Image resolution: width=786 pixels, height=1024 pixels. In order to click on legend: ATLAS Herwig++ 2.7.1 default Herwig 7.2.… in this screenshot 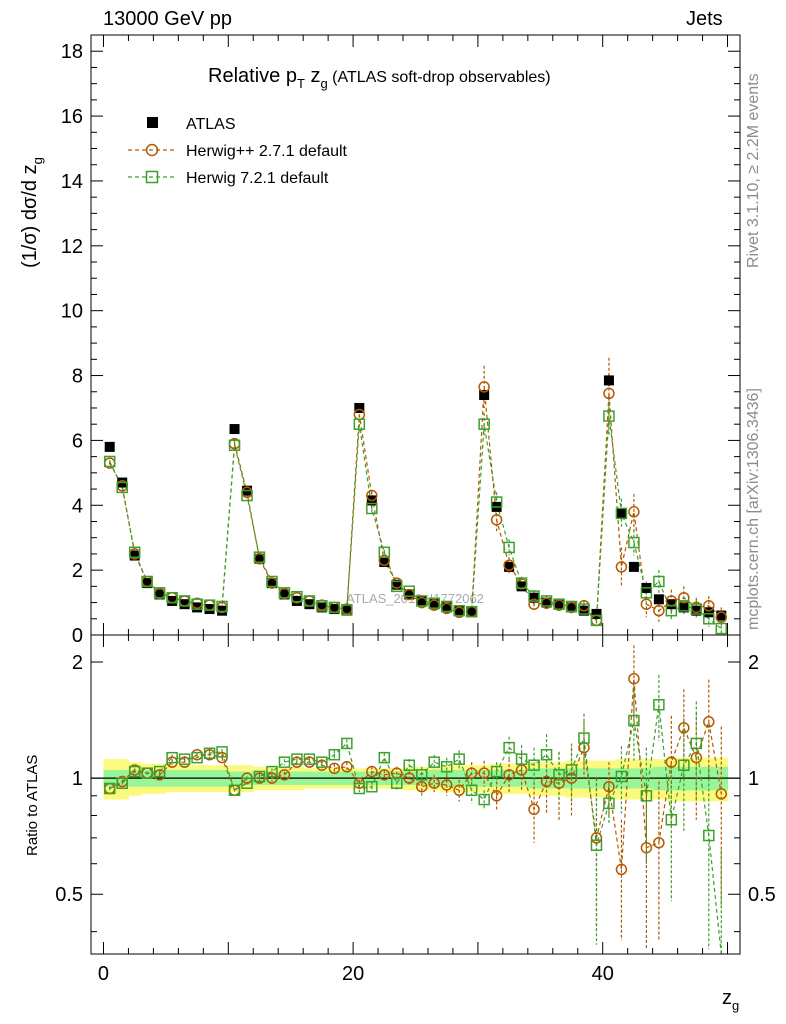, I will do `click(238, 151)`.